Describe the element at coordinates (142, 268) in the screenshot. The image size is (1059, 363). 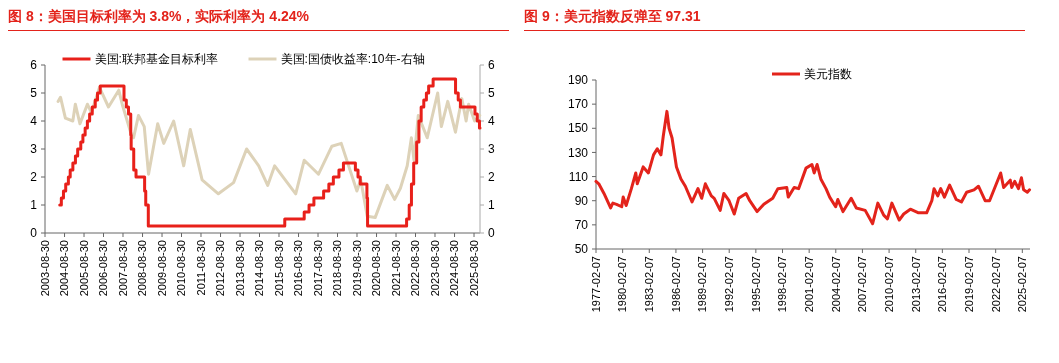
I see `x-tick-label: 2008-08-30` at that location.